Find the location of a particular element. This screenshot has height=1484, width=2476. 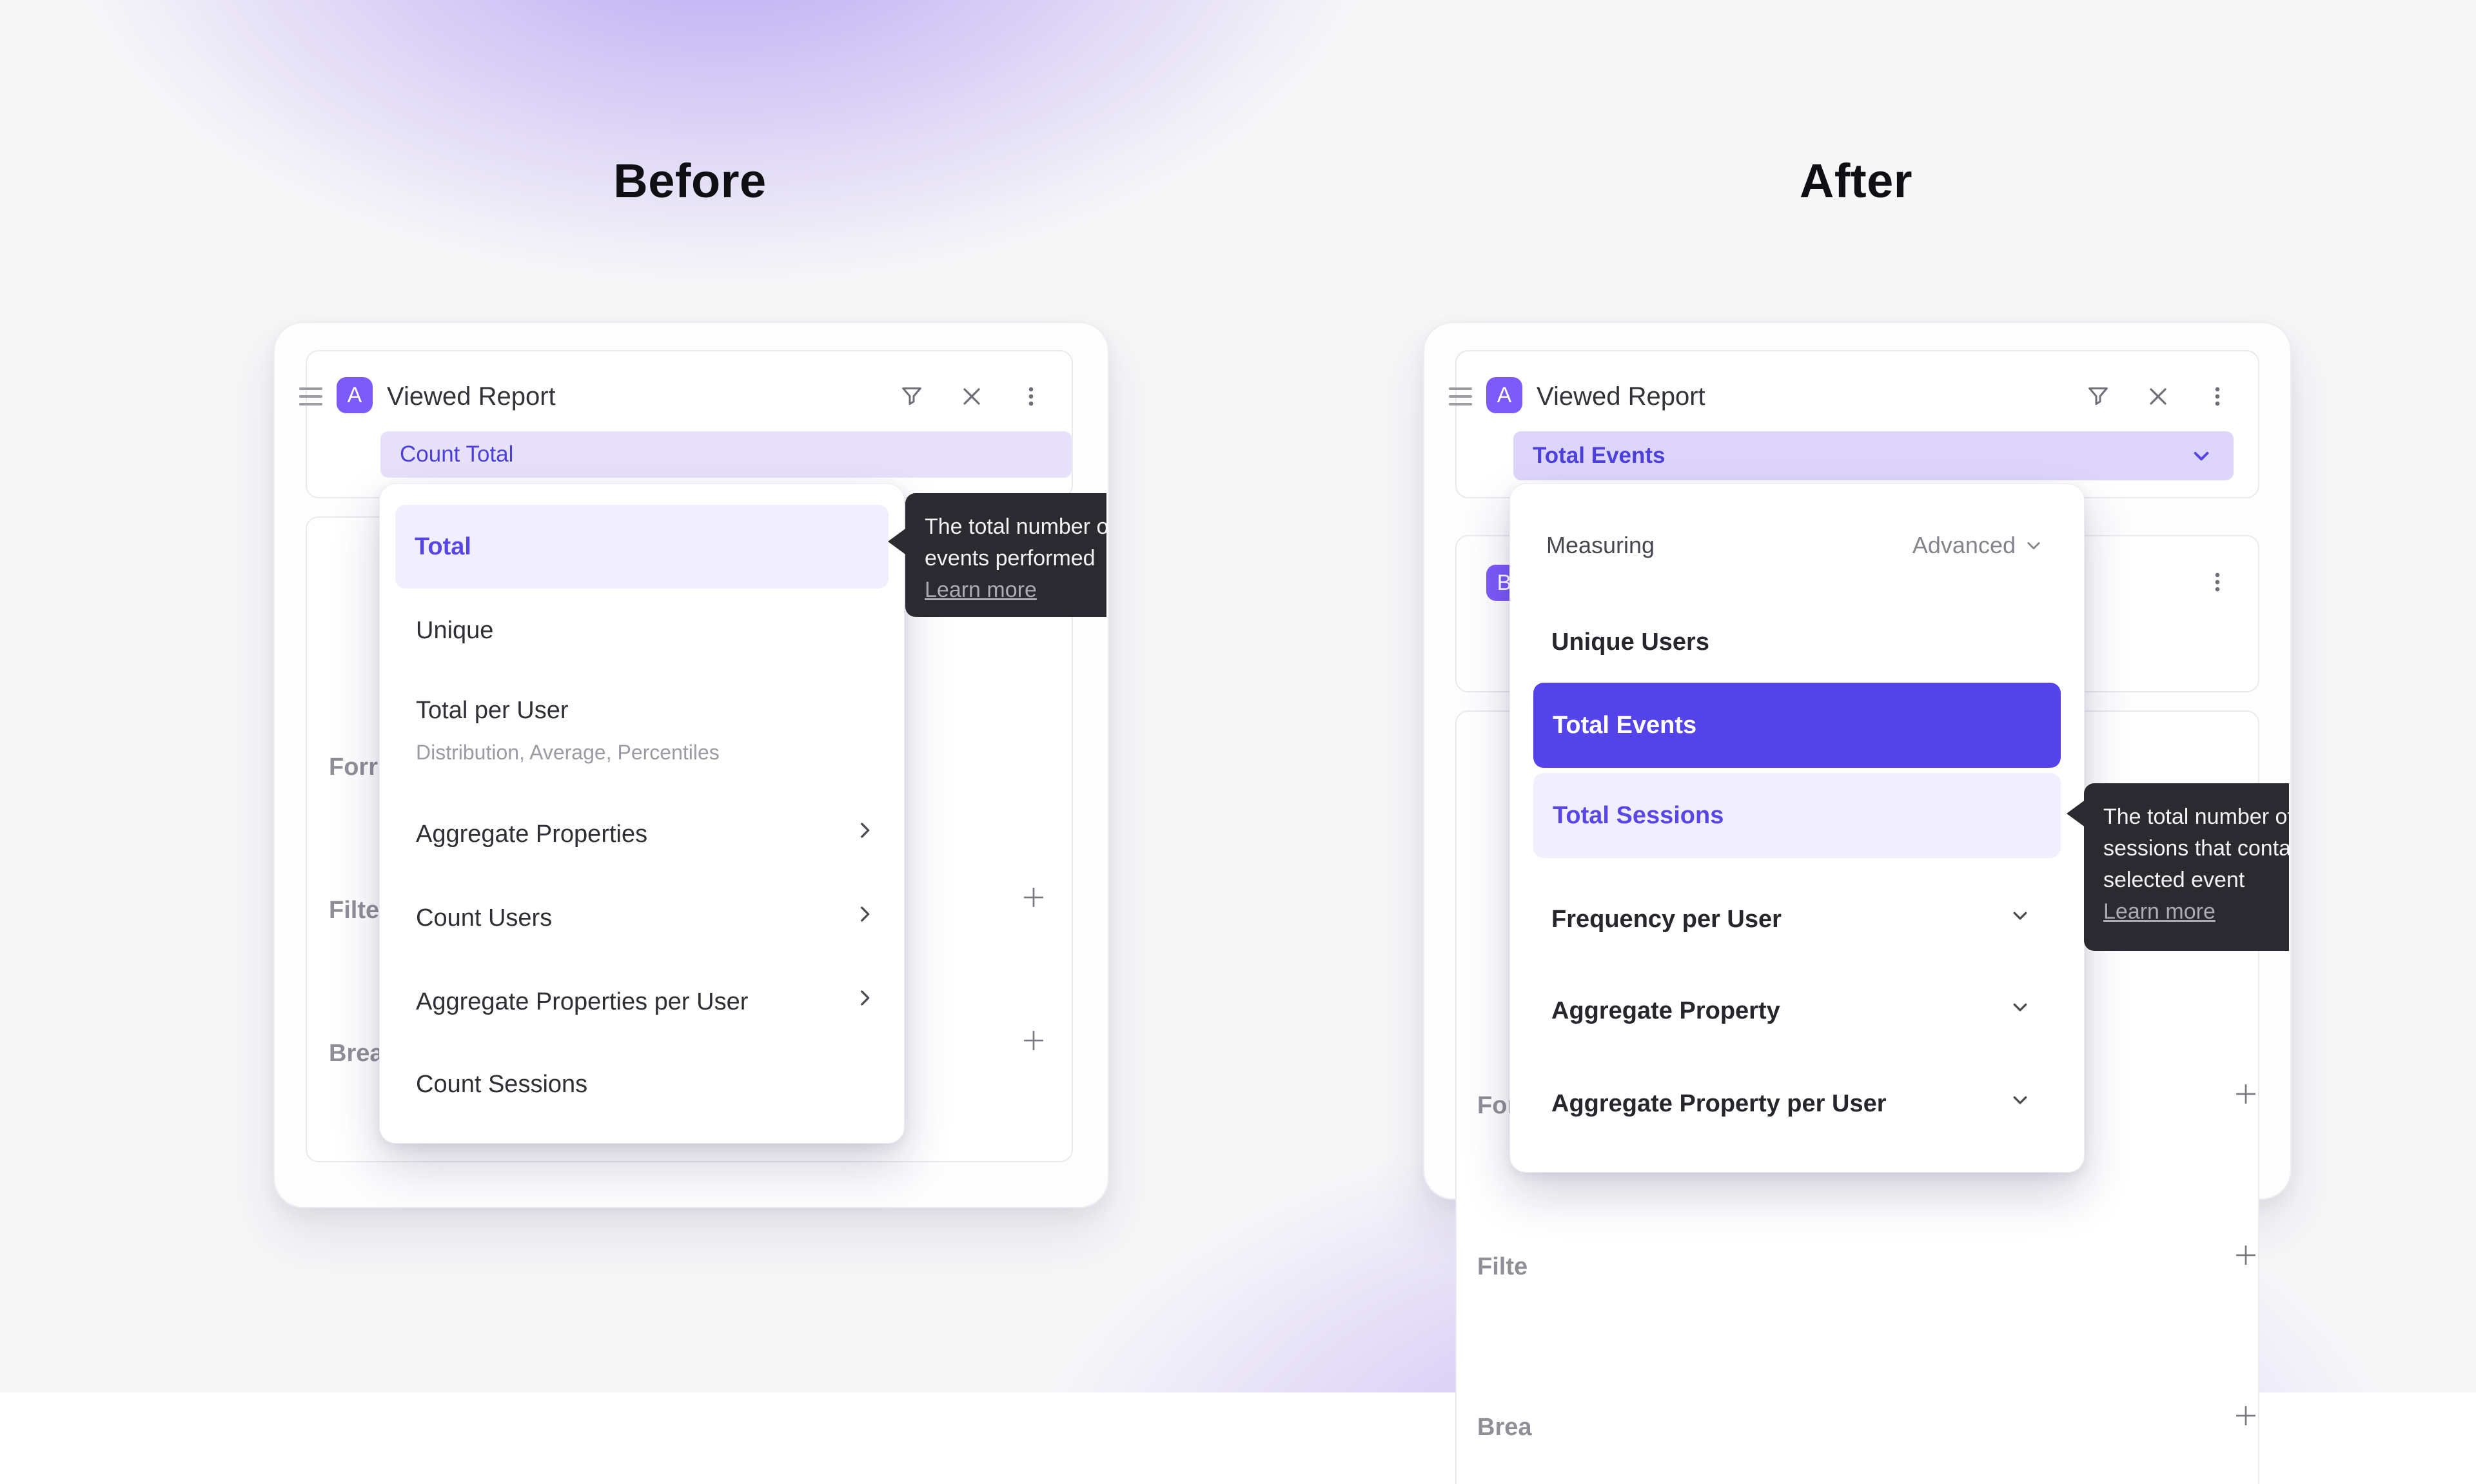

menu-item-aggregate-properties-per-user: Aggregate Properties per User is located at coordinates (582, 1001).